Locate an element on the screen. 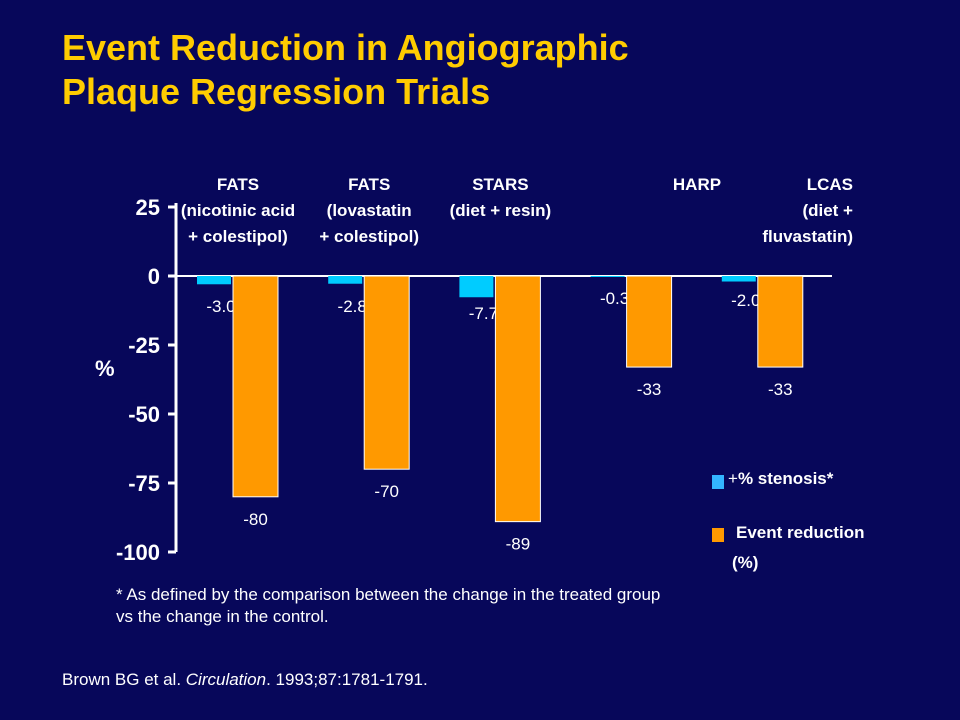  y-tick-label: -75 is located at coordinates (144, 483).